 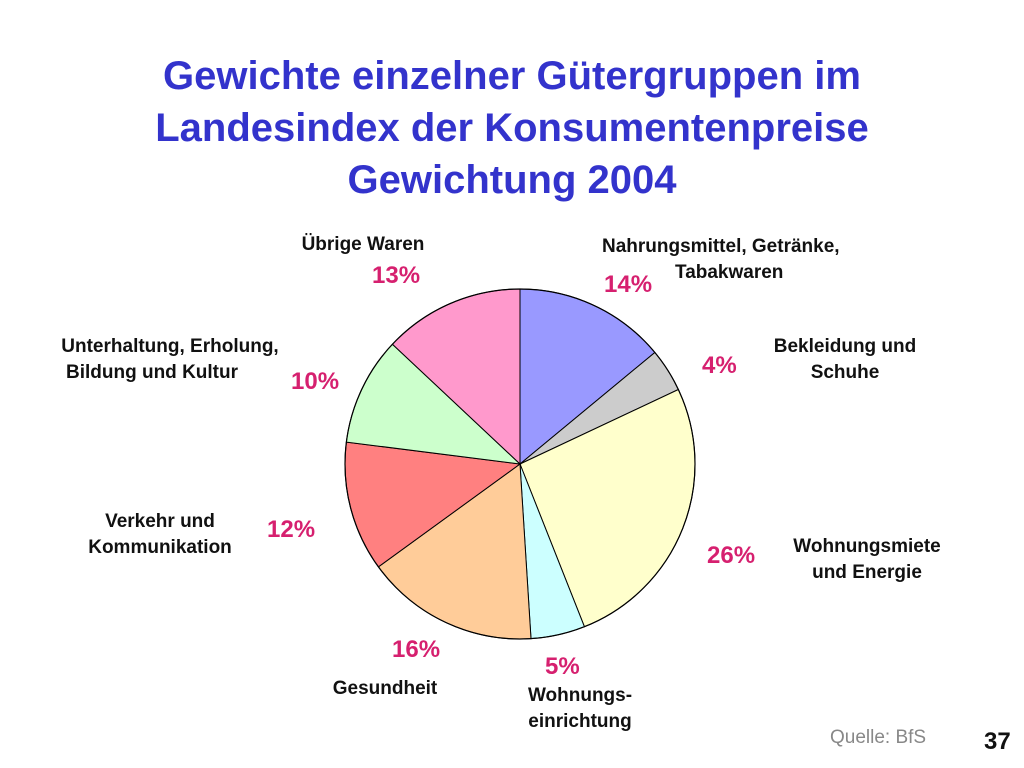 I want to click on slice-label-wohnungseinrichtung: Wohnungs- einrichtung, so click(x=580, y=709).